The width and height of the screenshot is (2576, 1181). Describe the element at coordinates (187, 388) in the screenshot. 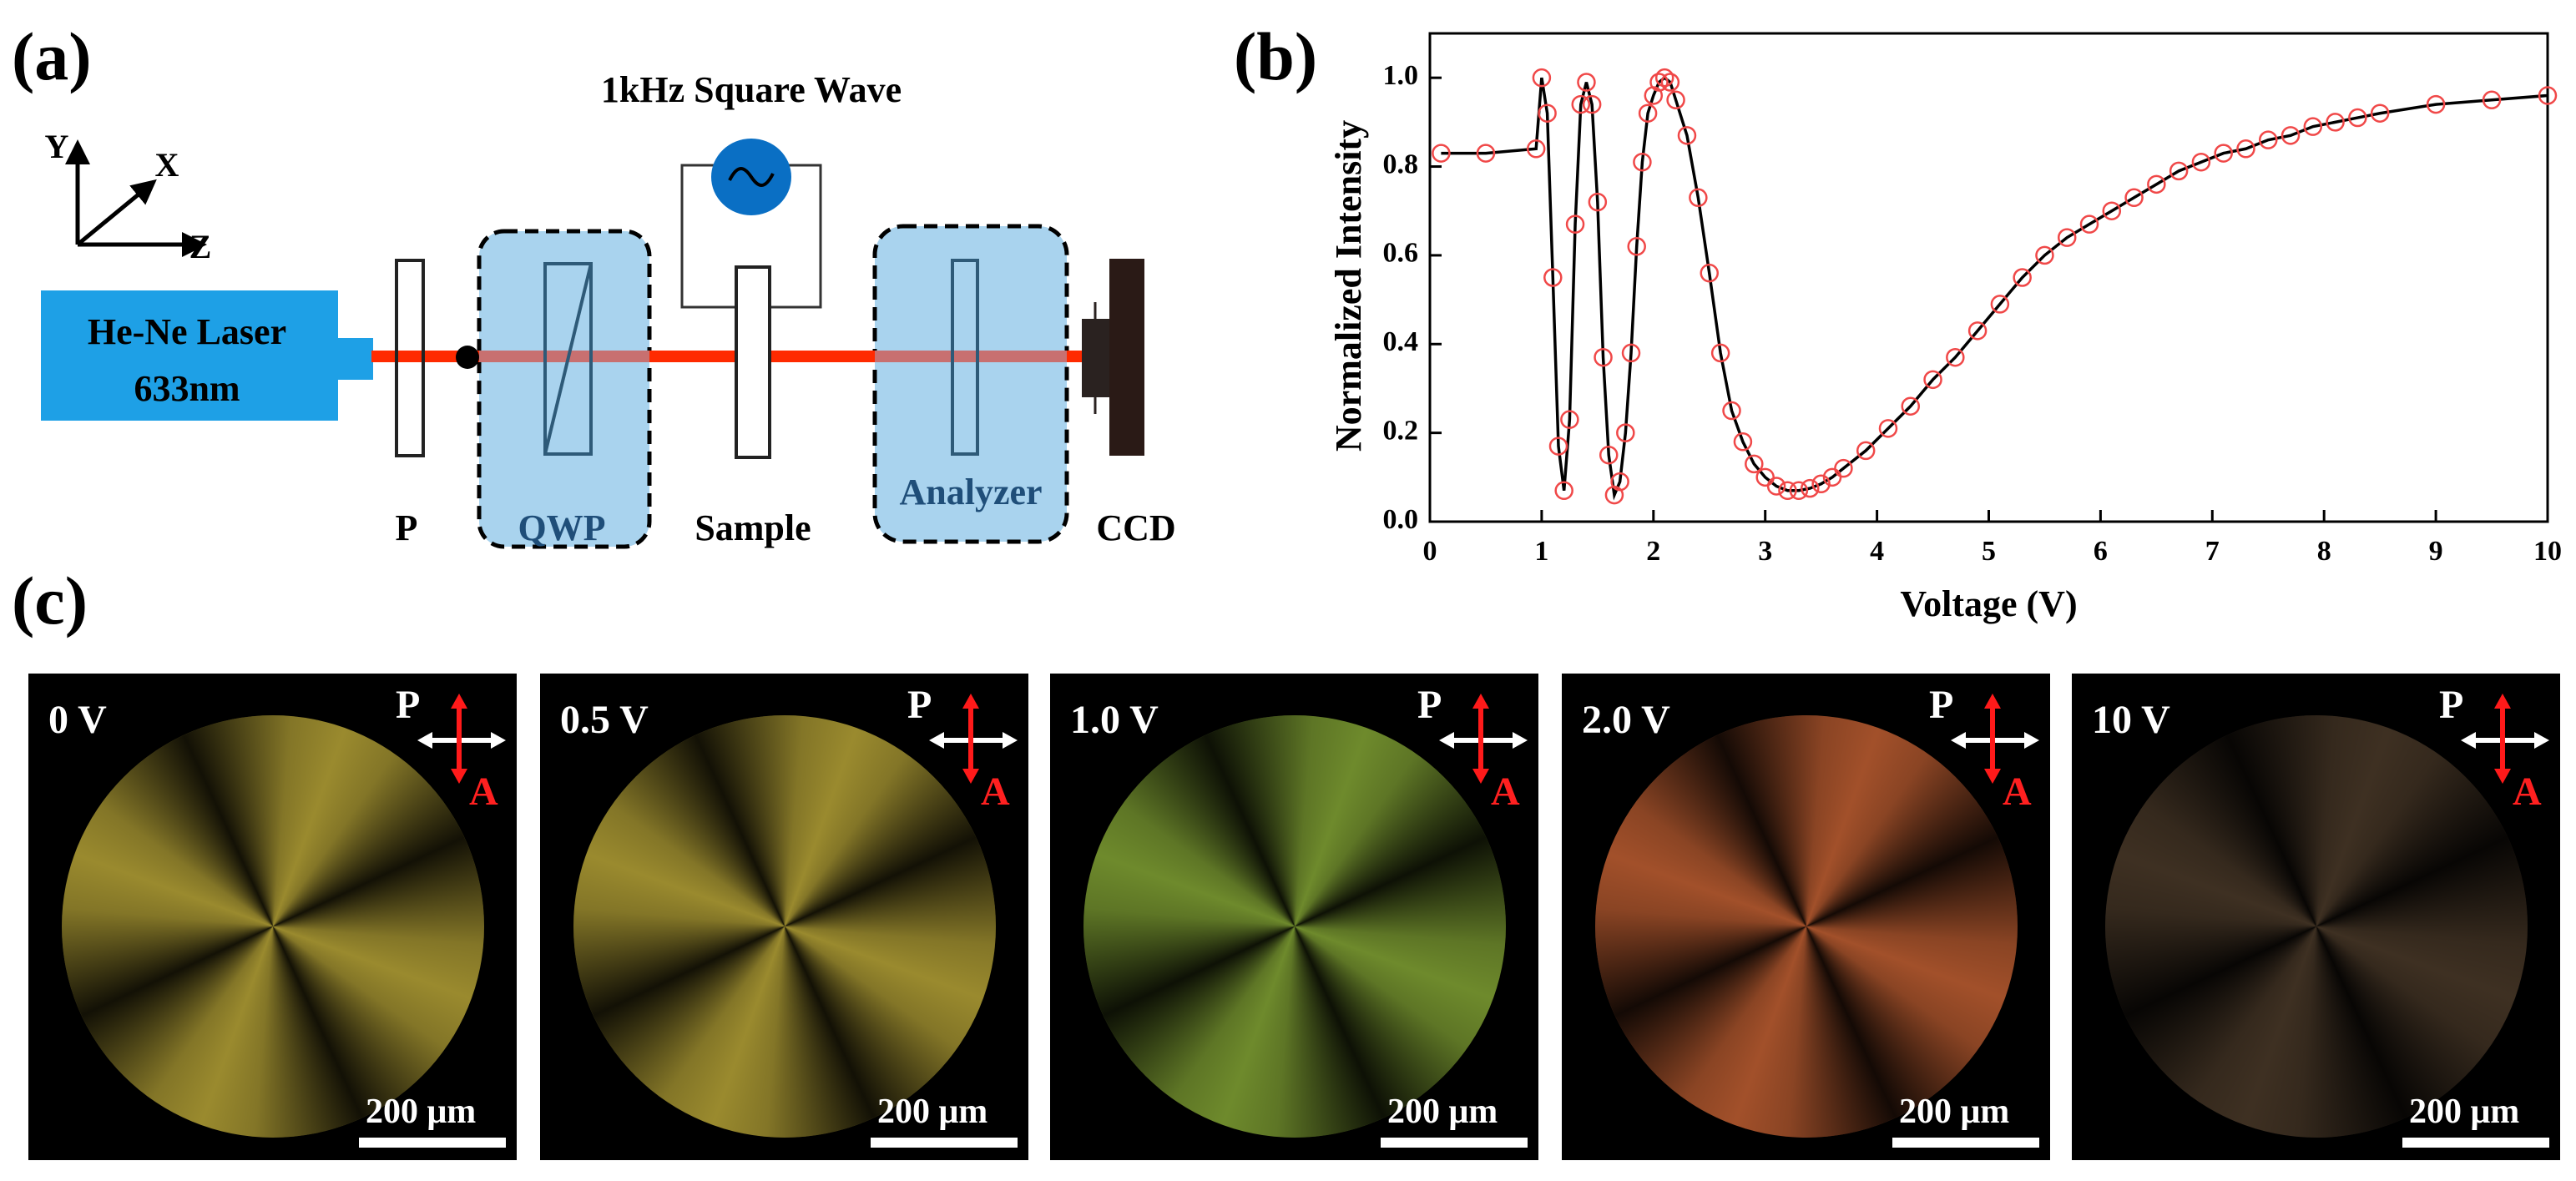

I see `laser-wavelength: 633nm` at that location.